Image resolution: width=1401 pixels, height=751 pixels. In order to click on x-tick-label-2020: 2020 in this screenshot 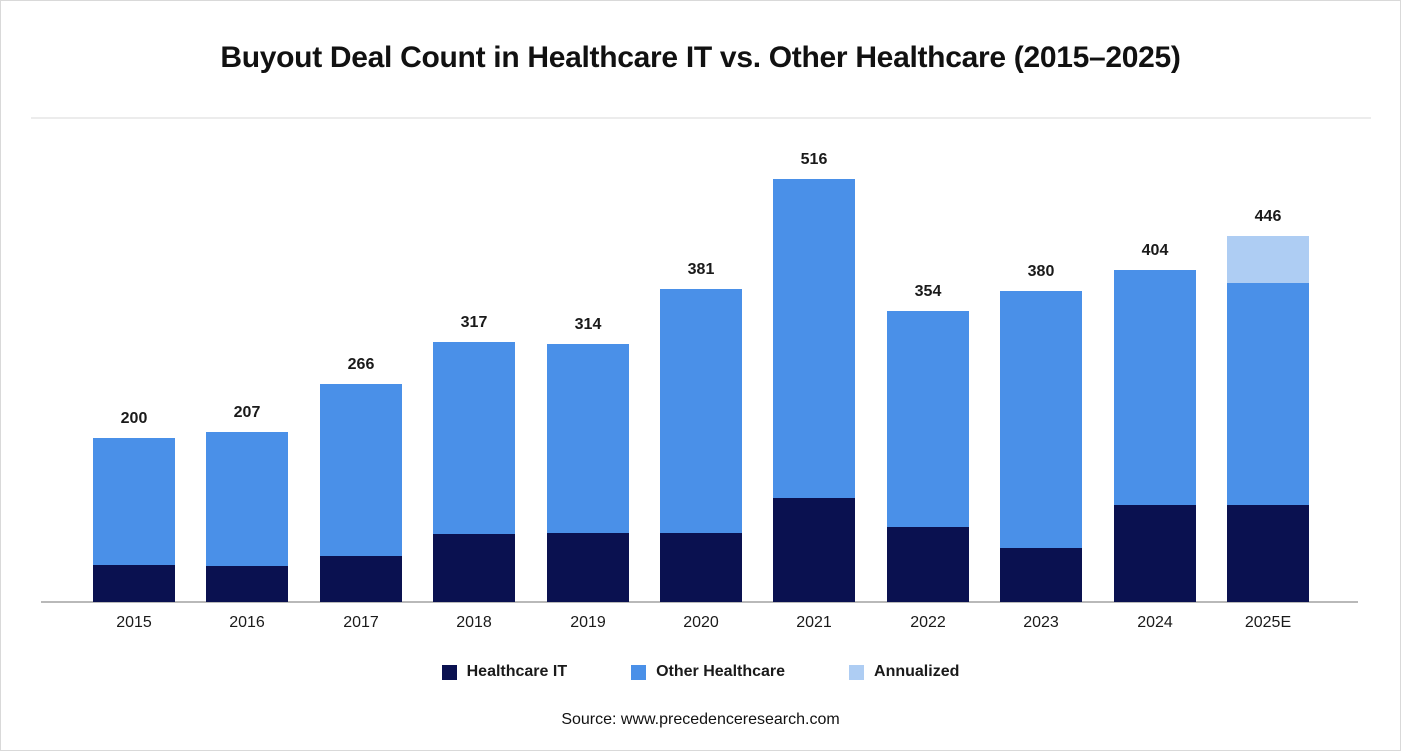, I will do `click(701, 622)`.